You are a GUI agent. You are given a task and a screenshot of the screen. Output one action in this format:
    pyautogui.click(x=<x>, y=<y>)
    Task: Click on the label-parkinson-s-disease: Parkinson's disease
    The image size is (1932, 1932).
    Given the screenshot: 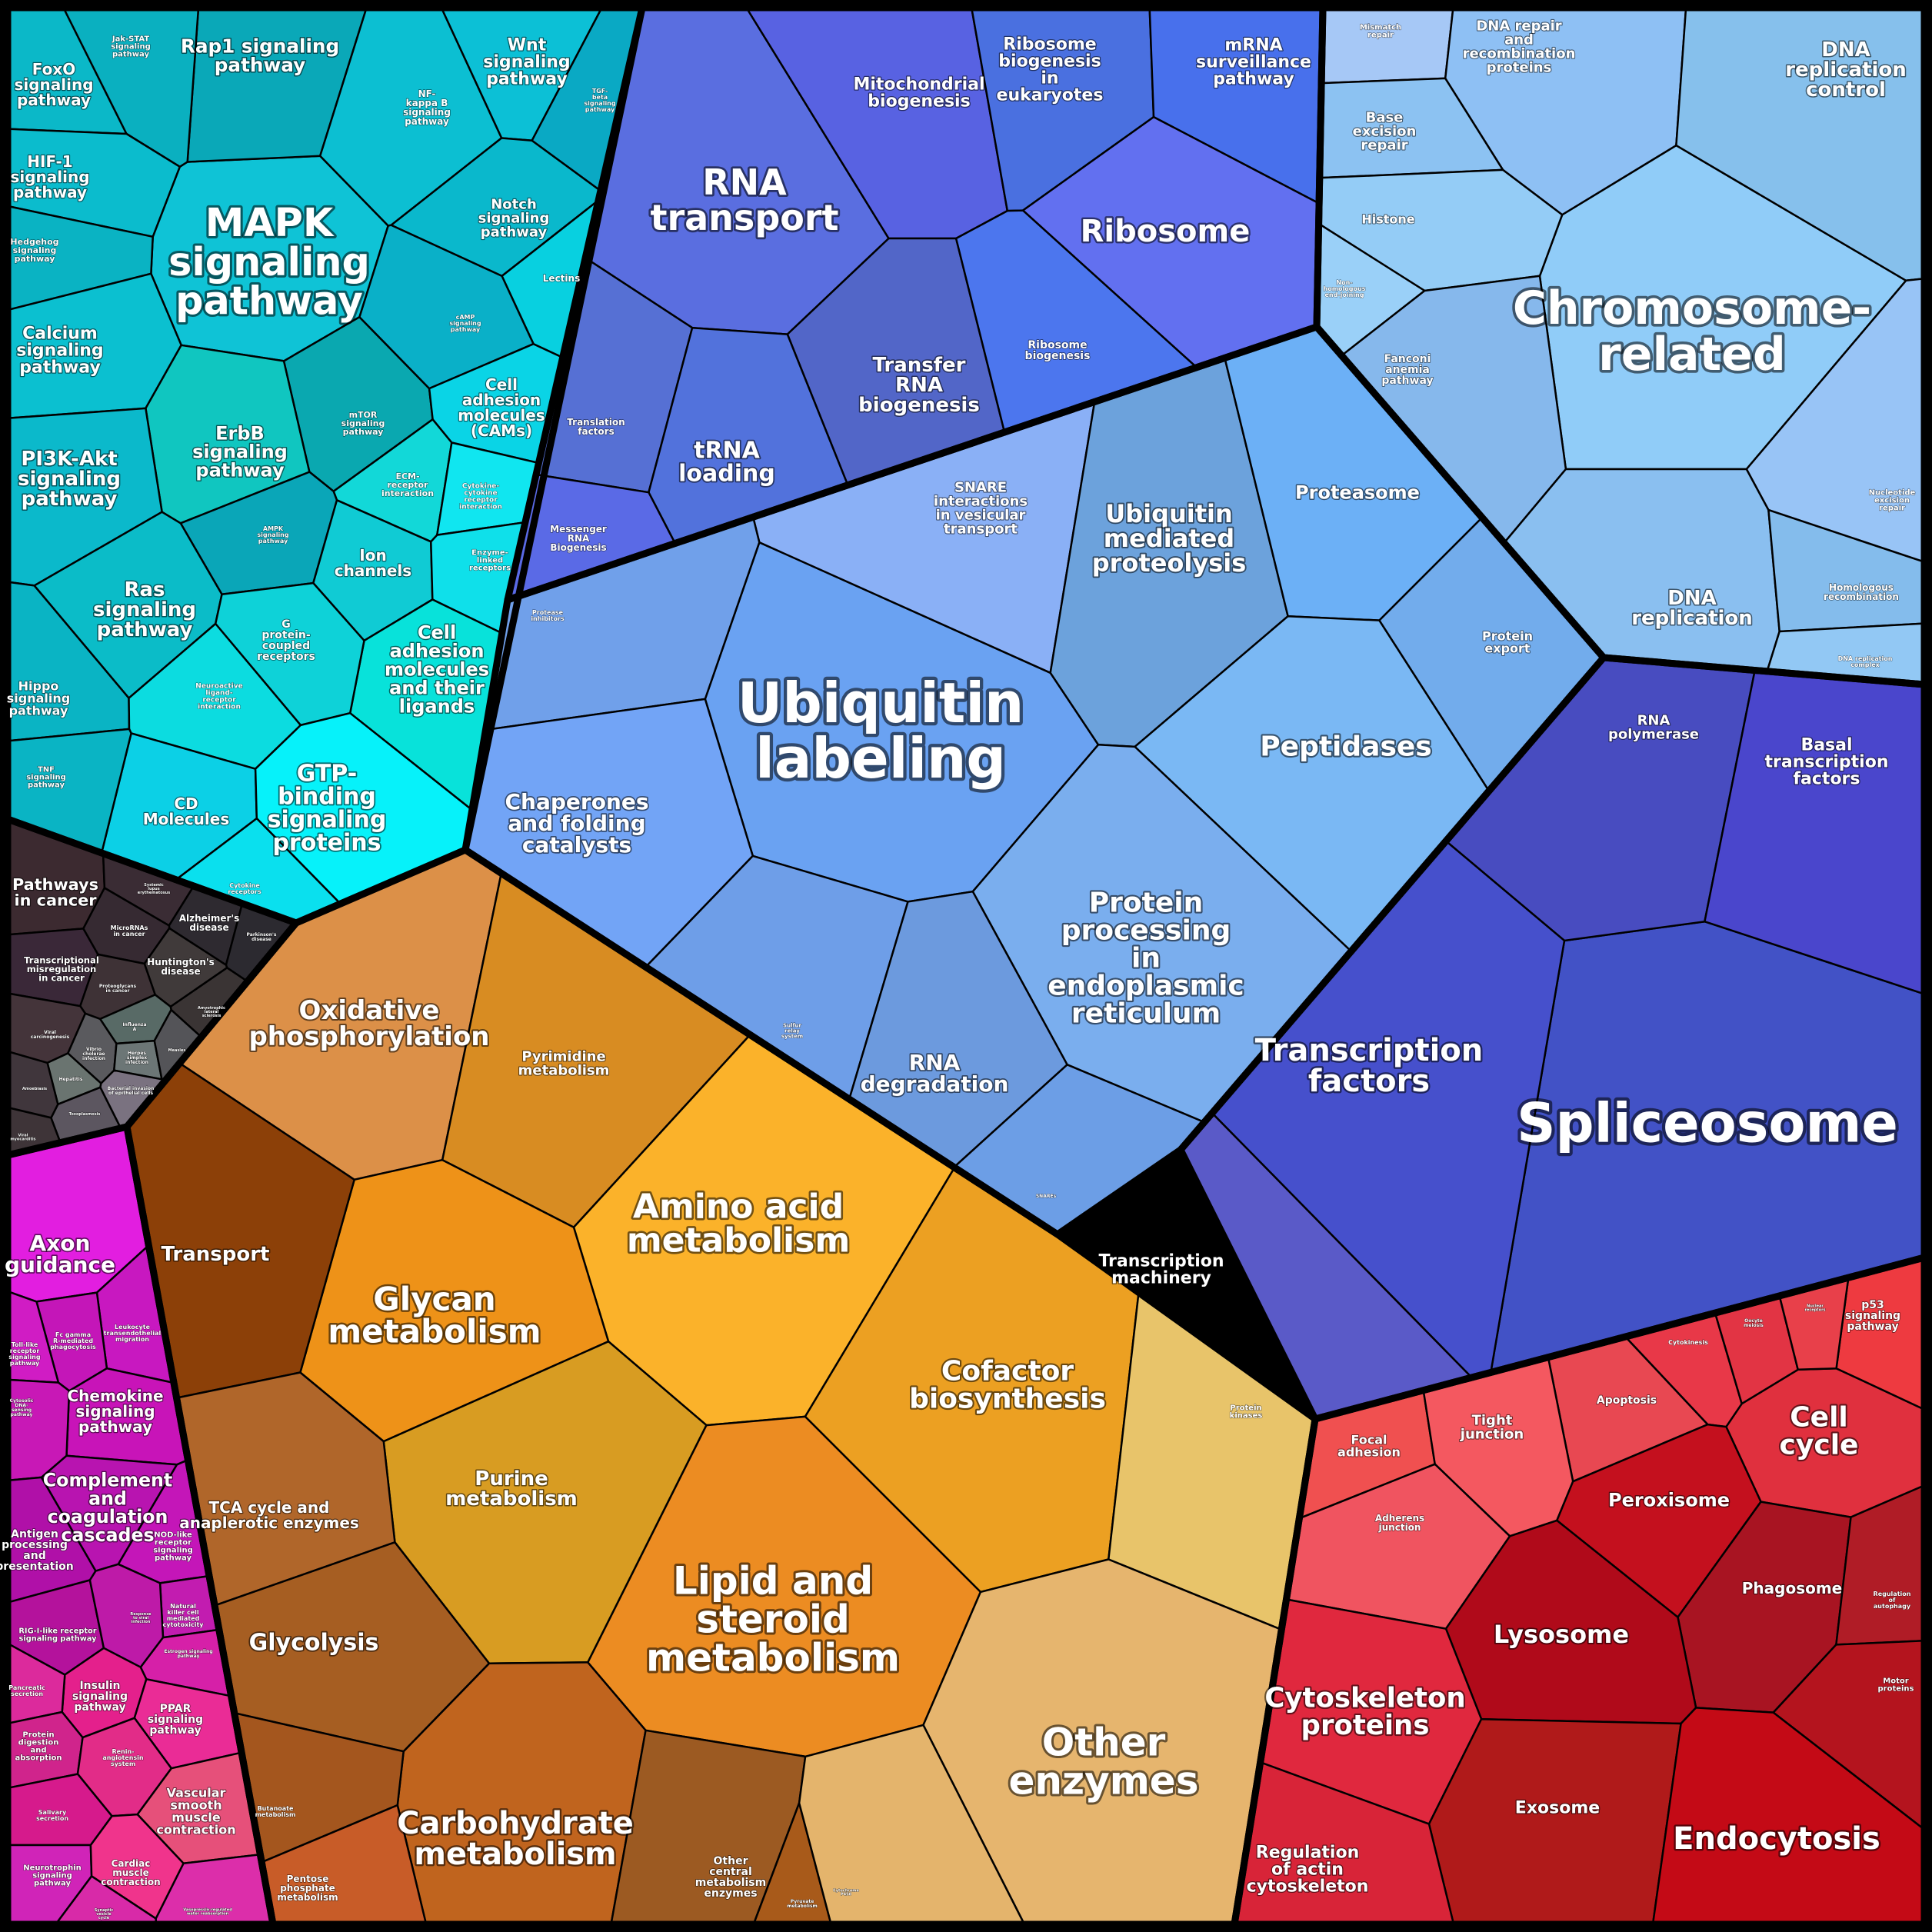 What is the action you would take?
    pyautogui.click(x=262, y=937)
    